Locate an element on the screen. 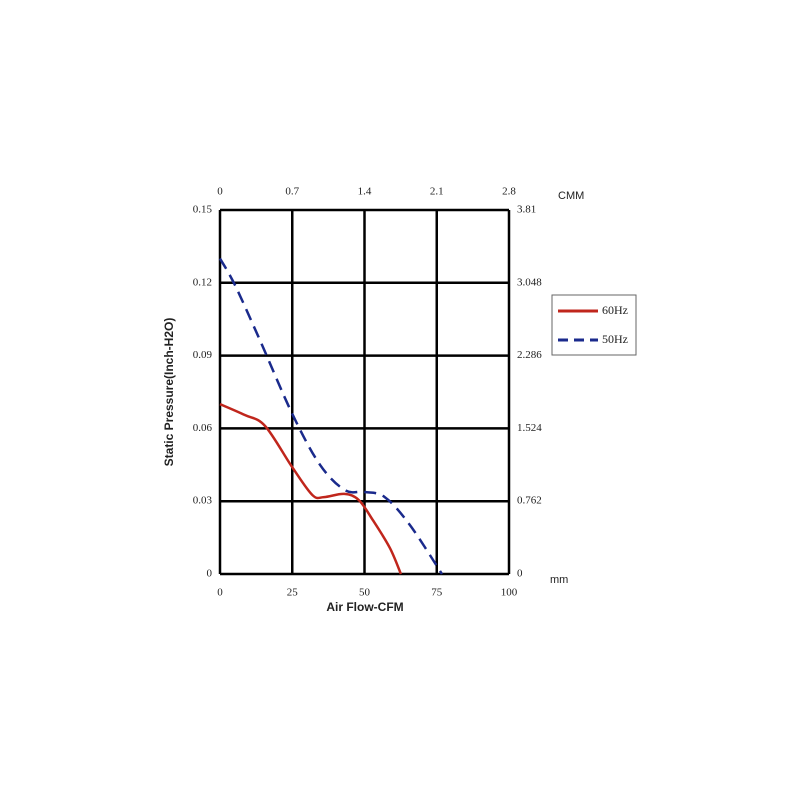  x-tick-label: 50 is located at coordinates (365, 593).